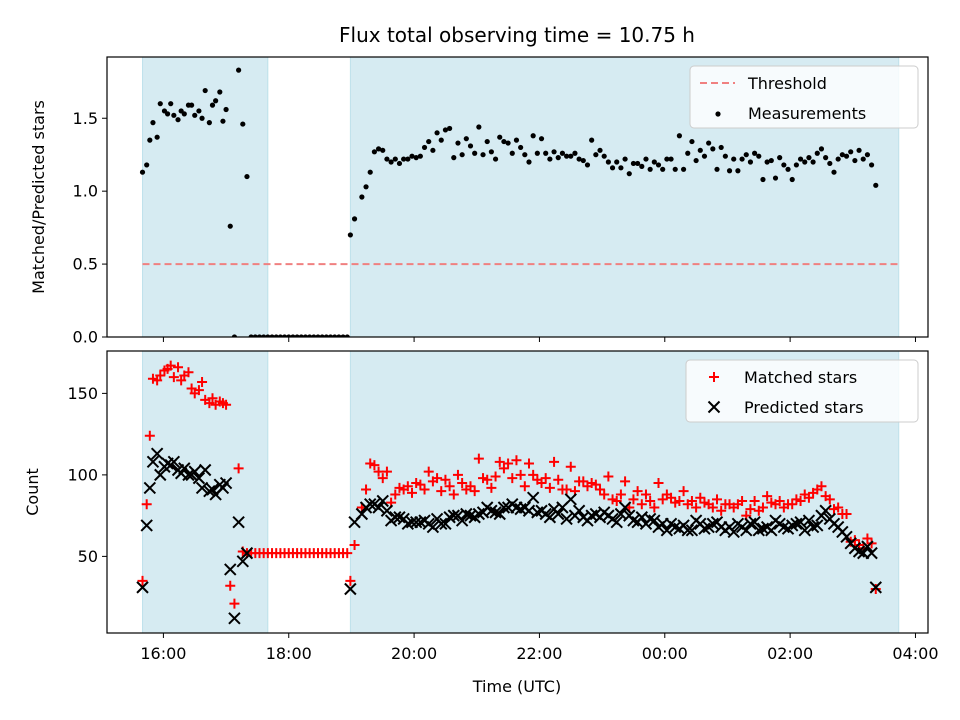 Image resolution: width=960 pixels, height=720 pixels. What do you see at coordinates (85, 118) in the screenshot?
I see `top-ytick-label: 1.5` at bounding box center [85, 118].